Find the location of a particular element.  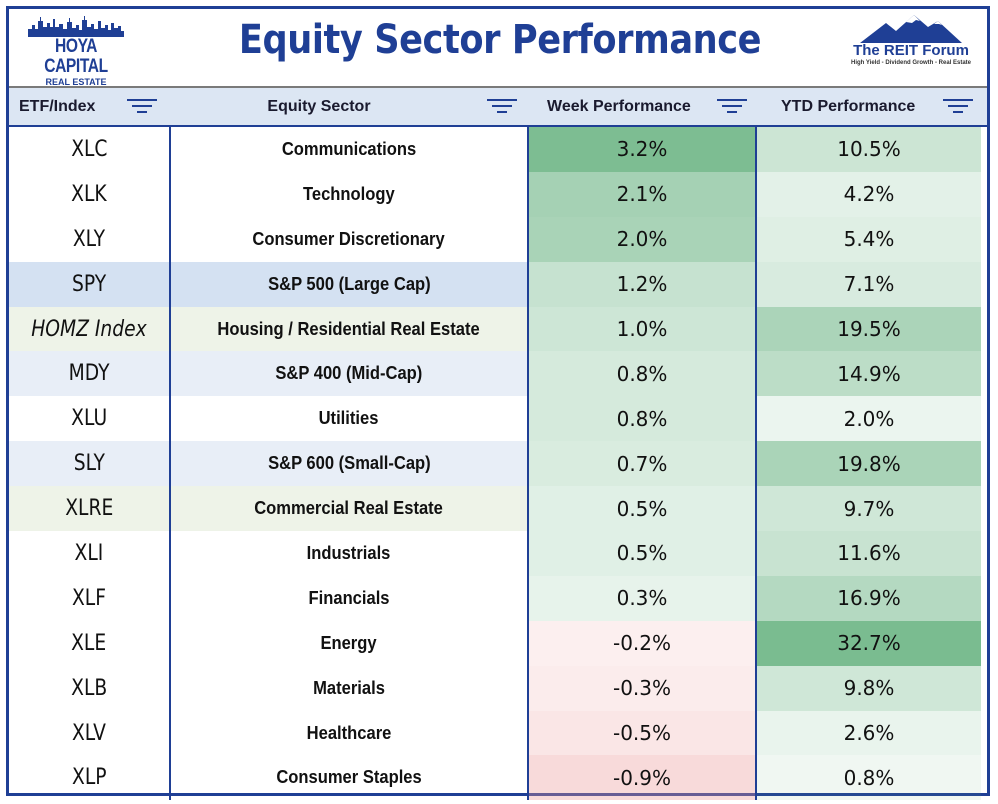

table-row: XLC Communications 3.2% 10.5% is located at coordinates (498, 149).